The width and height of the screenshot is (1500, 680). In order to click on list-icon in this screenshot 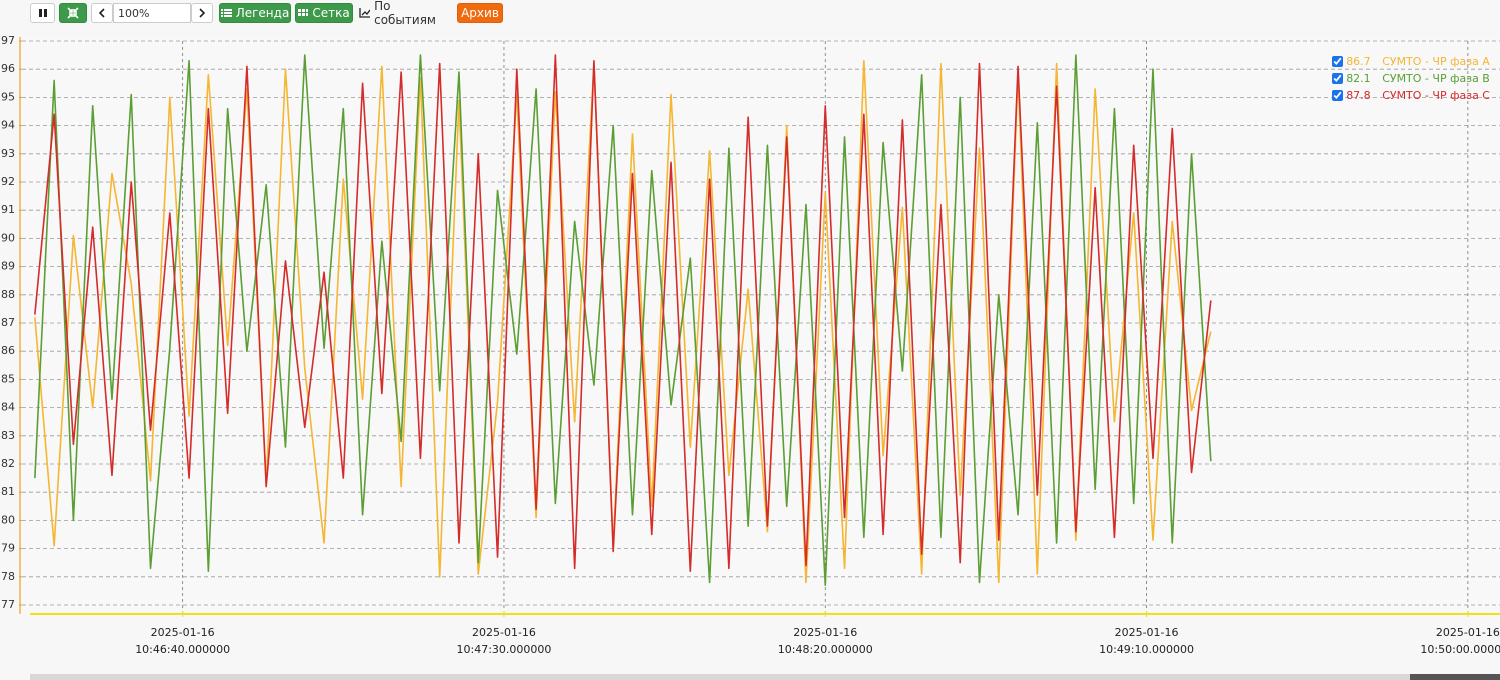, I will do `click(226, 13)`.